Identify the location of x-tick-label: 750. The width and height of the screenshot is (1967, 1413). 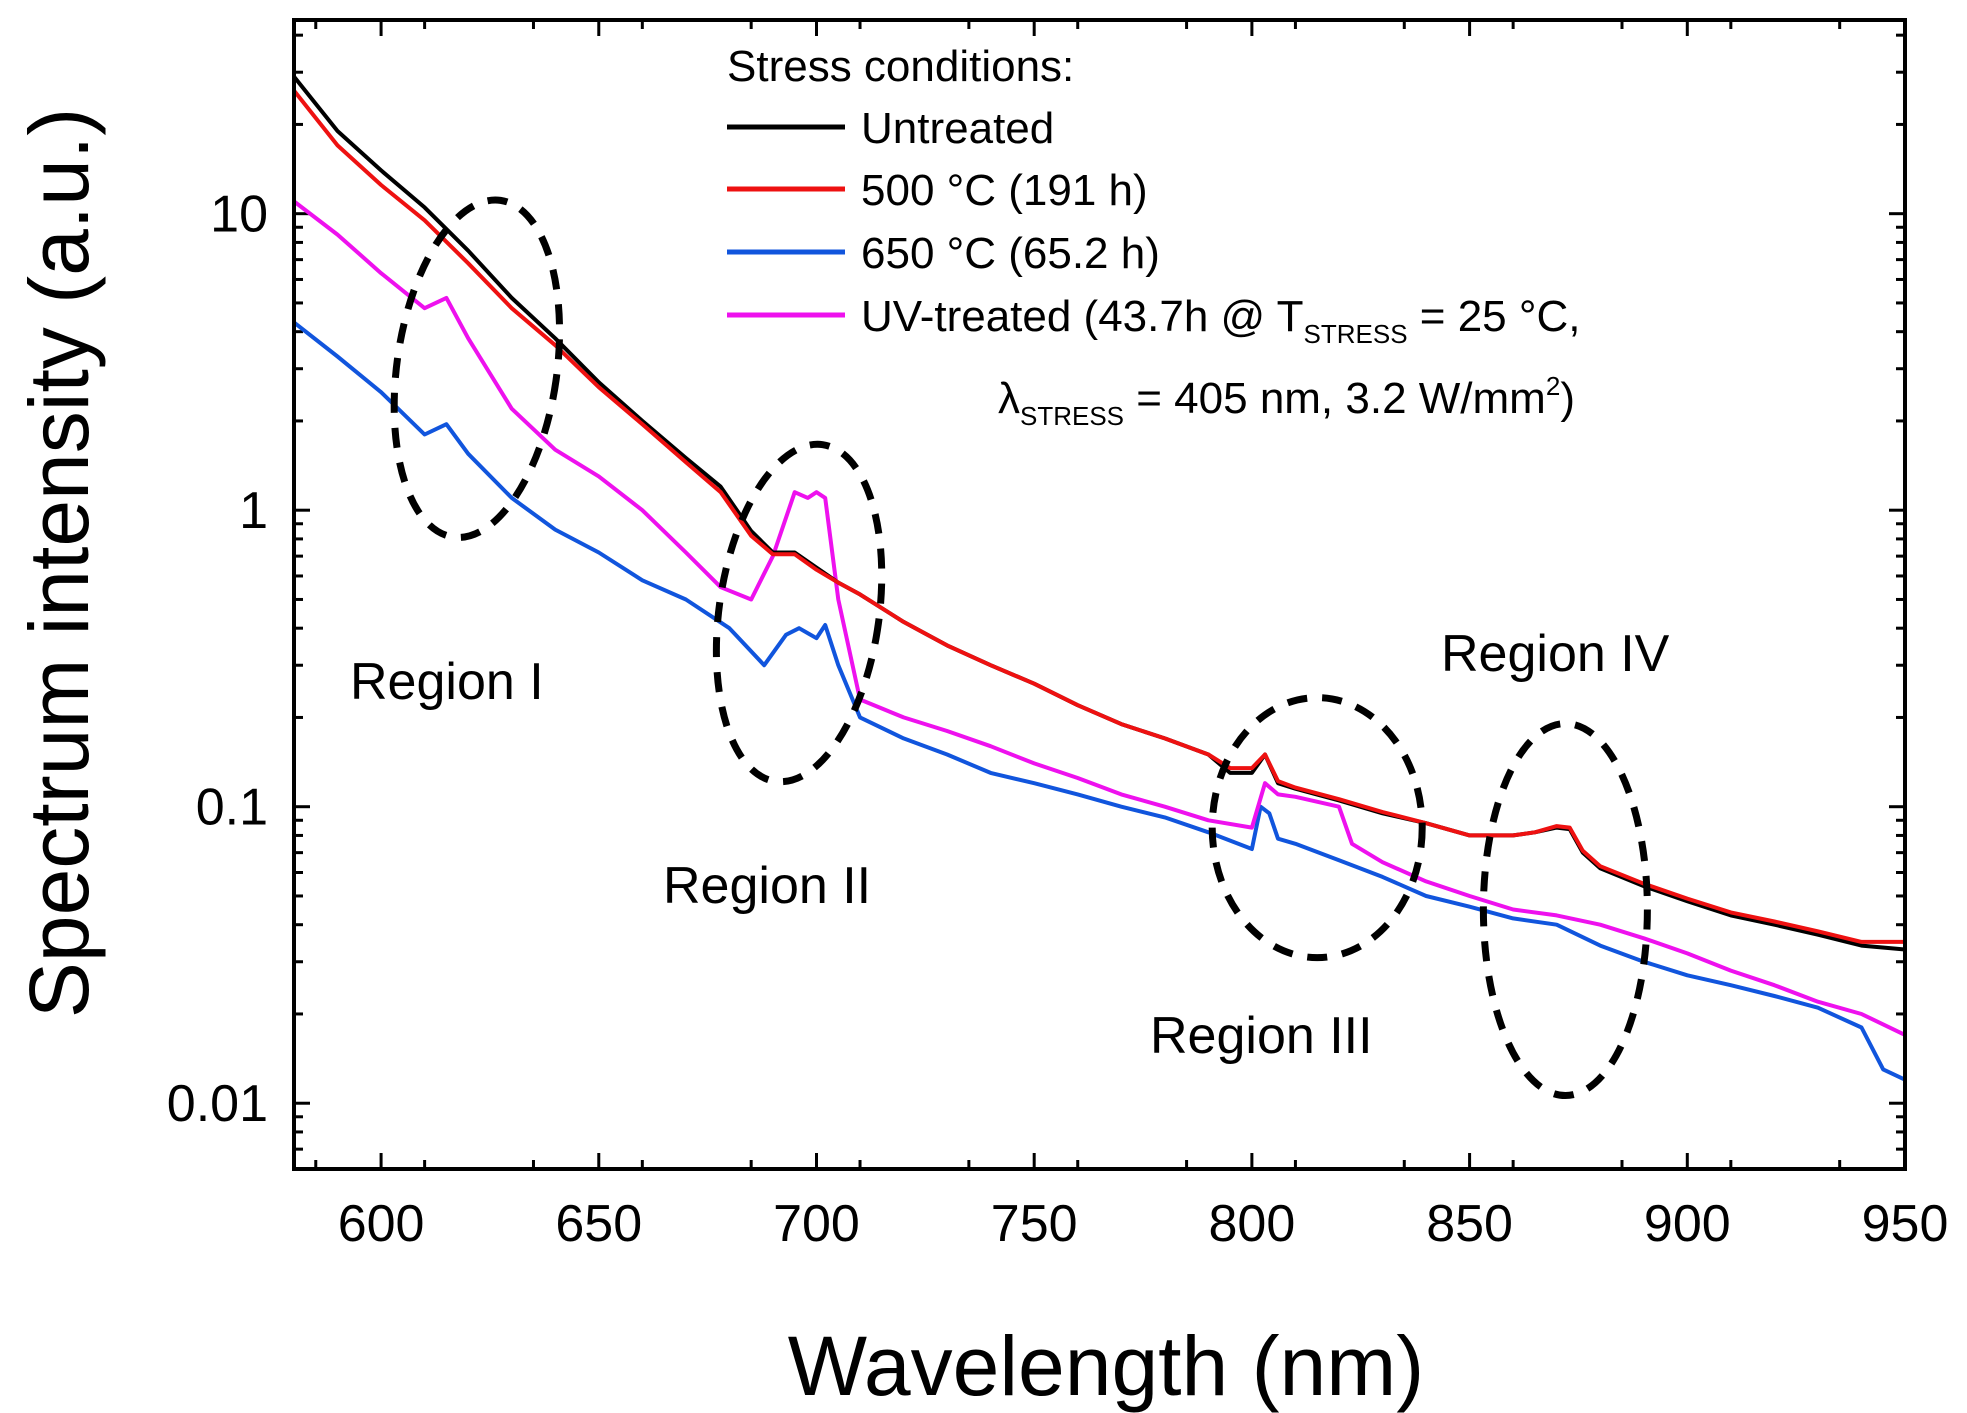
(1034, 1224).